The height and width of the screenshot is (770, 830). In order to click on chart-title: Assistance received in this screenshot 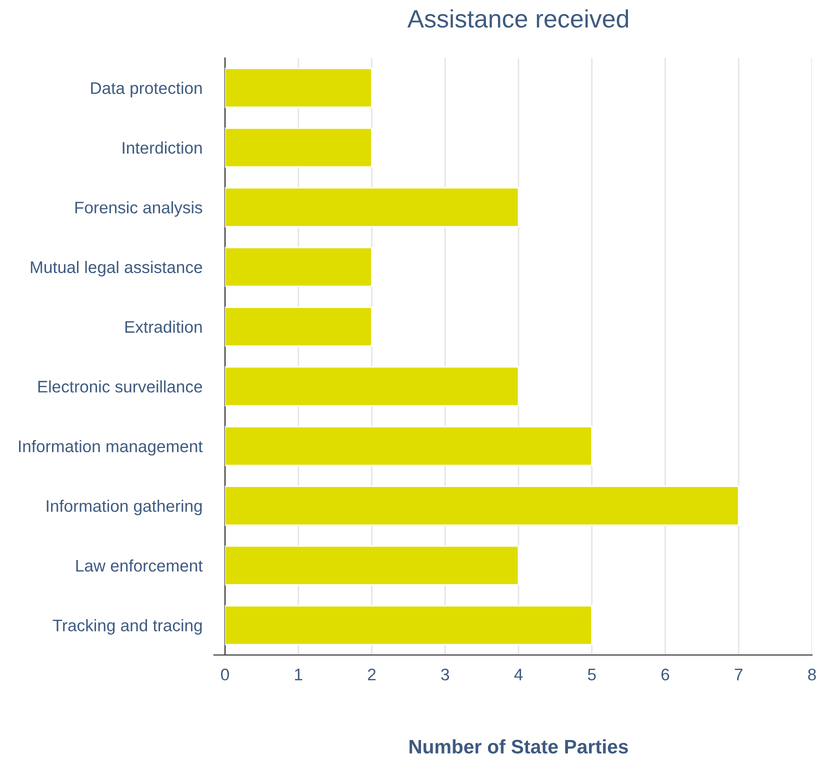, I will do `click(517, 18)`.